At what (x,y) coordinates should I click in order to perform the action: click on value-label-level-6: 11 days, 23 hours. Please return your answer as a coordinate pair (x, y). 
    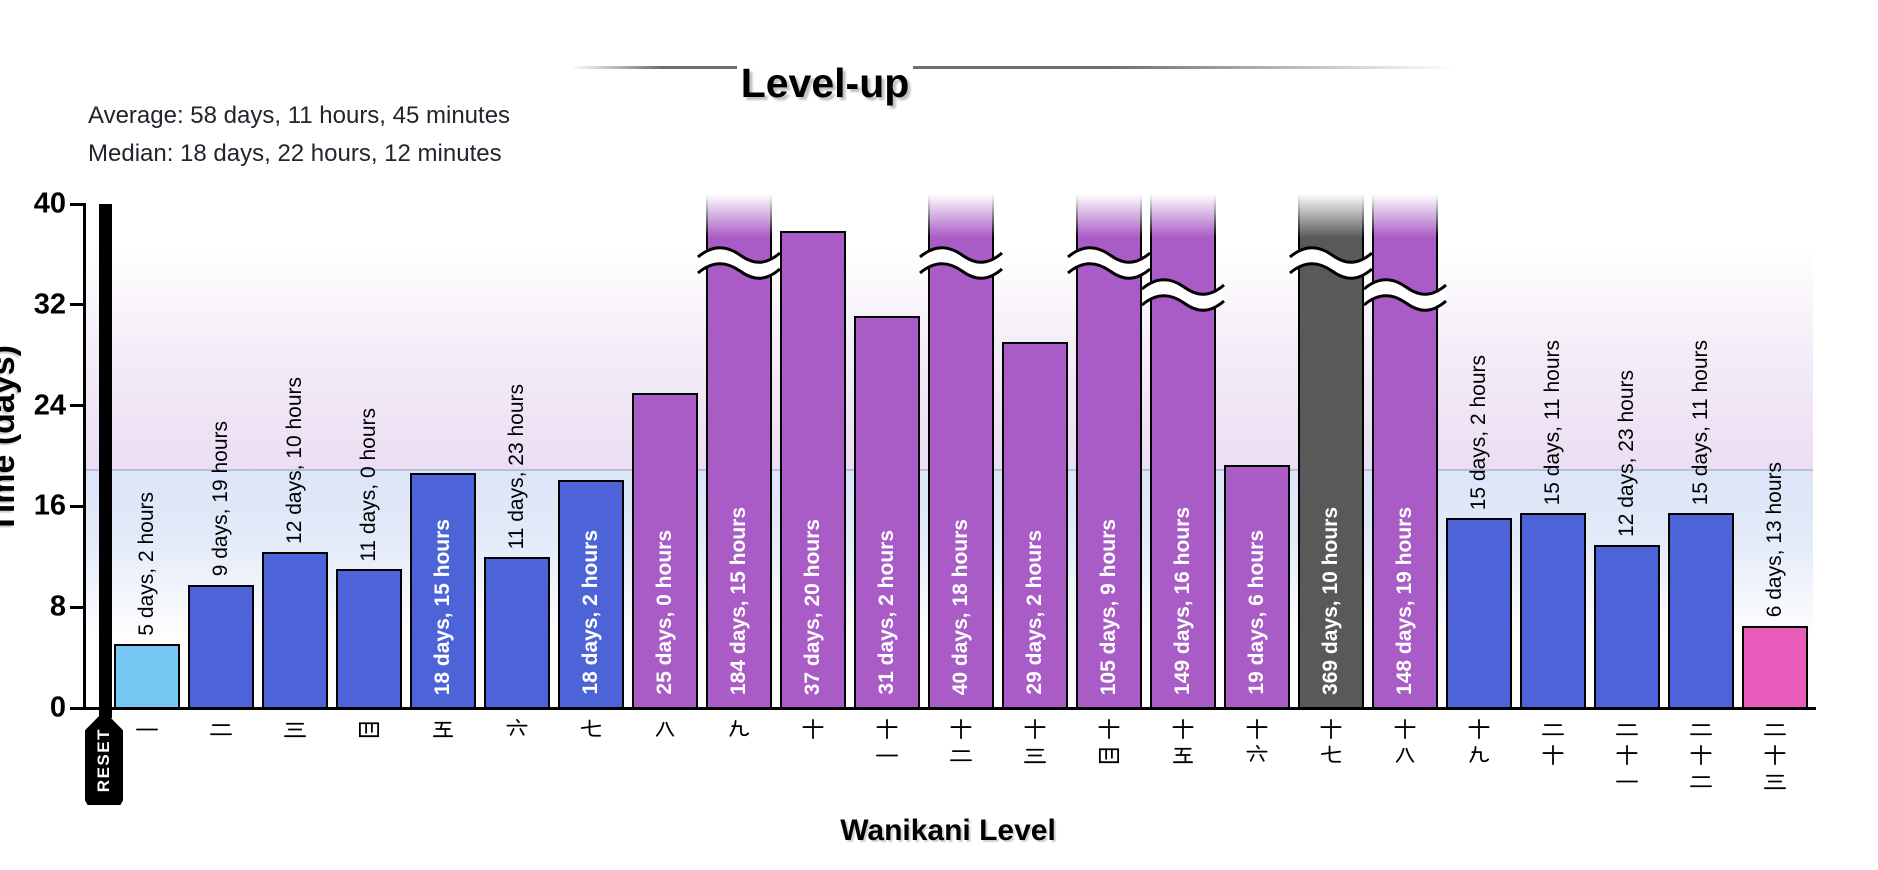
    Looking at the image, I should click on (516, 466).